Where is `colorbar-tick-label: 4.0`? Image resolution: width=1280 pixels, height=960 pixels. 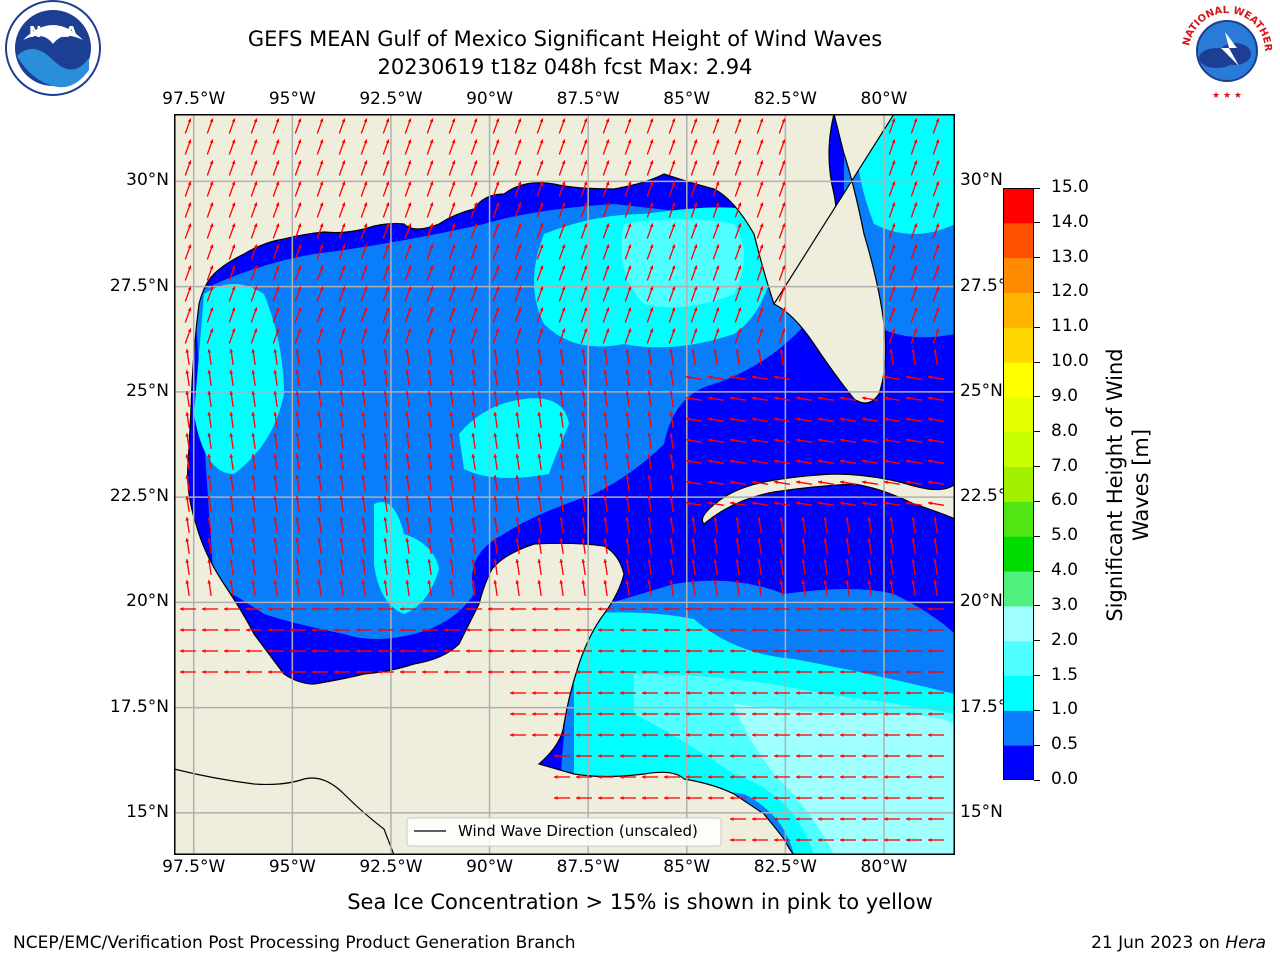 colorbar-tick-label: 4.0 is located at coordinates (1065, 570).